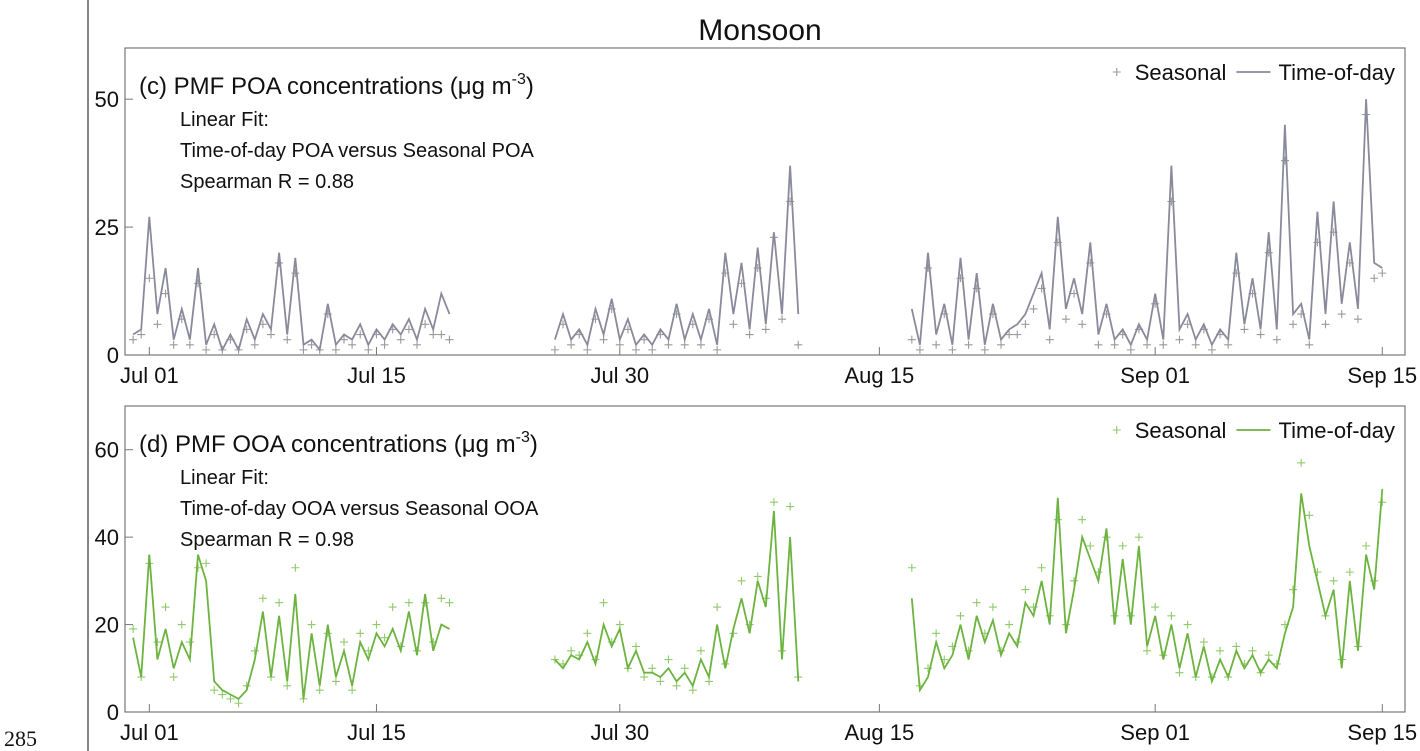 Image resolution: width=1420 pixels, height=751 pixels. What do you see at coordinates (107, 537) in the screenshot?
I see `y-tick-label: 40` at bounding box center [107, 537].